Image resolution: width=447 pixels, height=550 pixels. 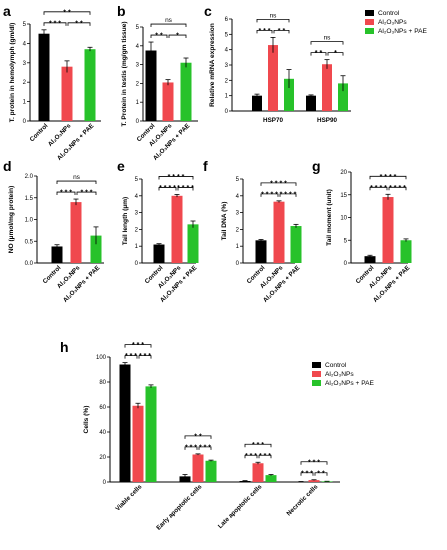 I want to click on significance-label-d: ns, so click(x=77, y=177).